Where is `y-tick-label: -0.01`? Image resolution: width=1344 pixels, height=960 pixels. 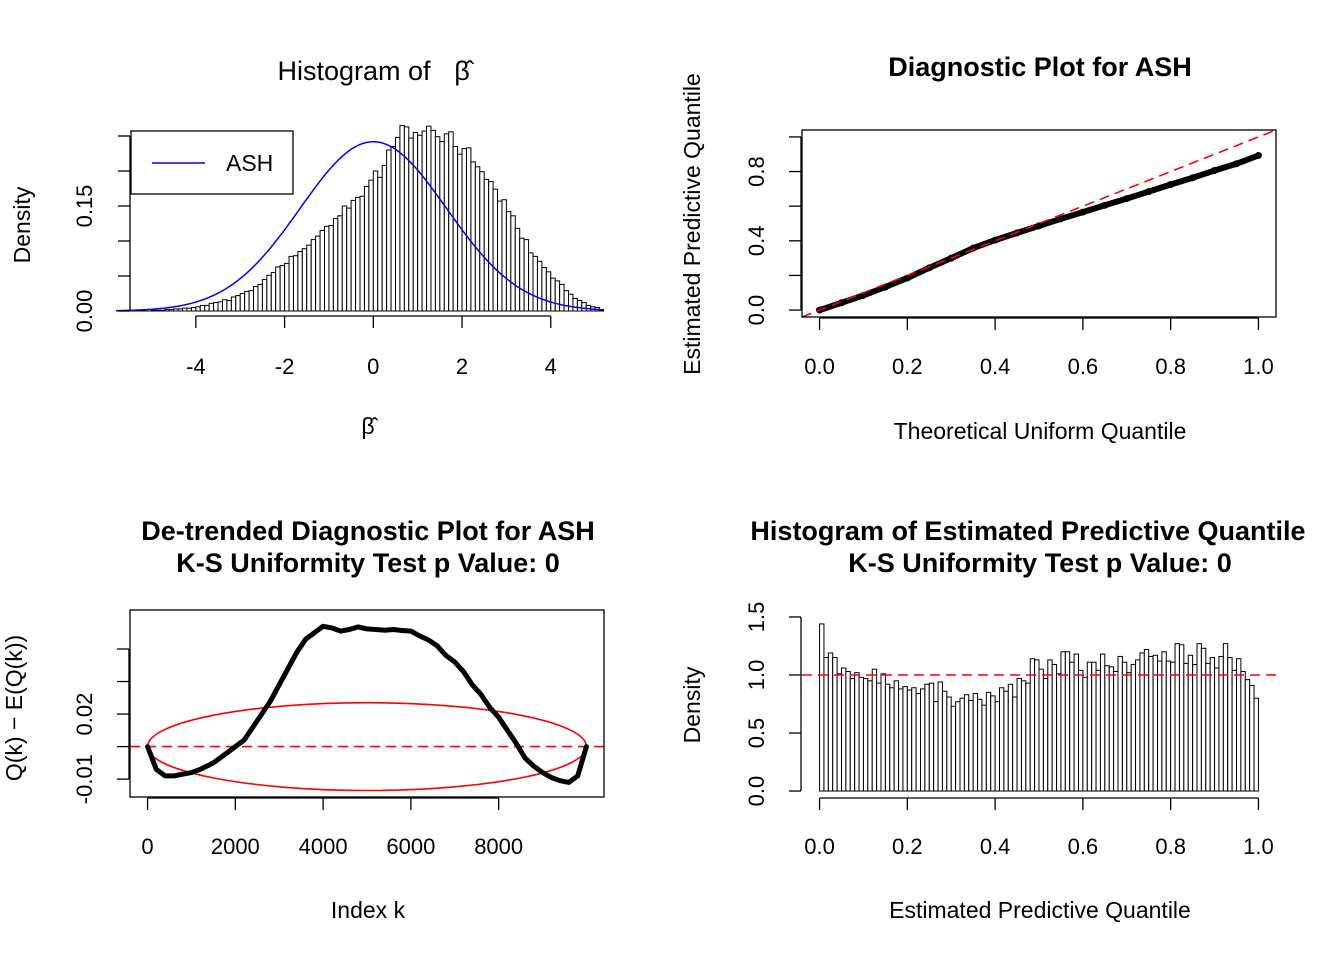 y-tick-label: -0.01 is located at coordinates (84, 779).